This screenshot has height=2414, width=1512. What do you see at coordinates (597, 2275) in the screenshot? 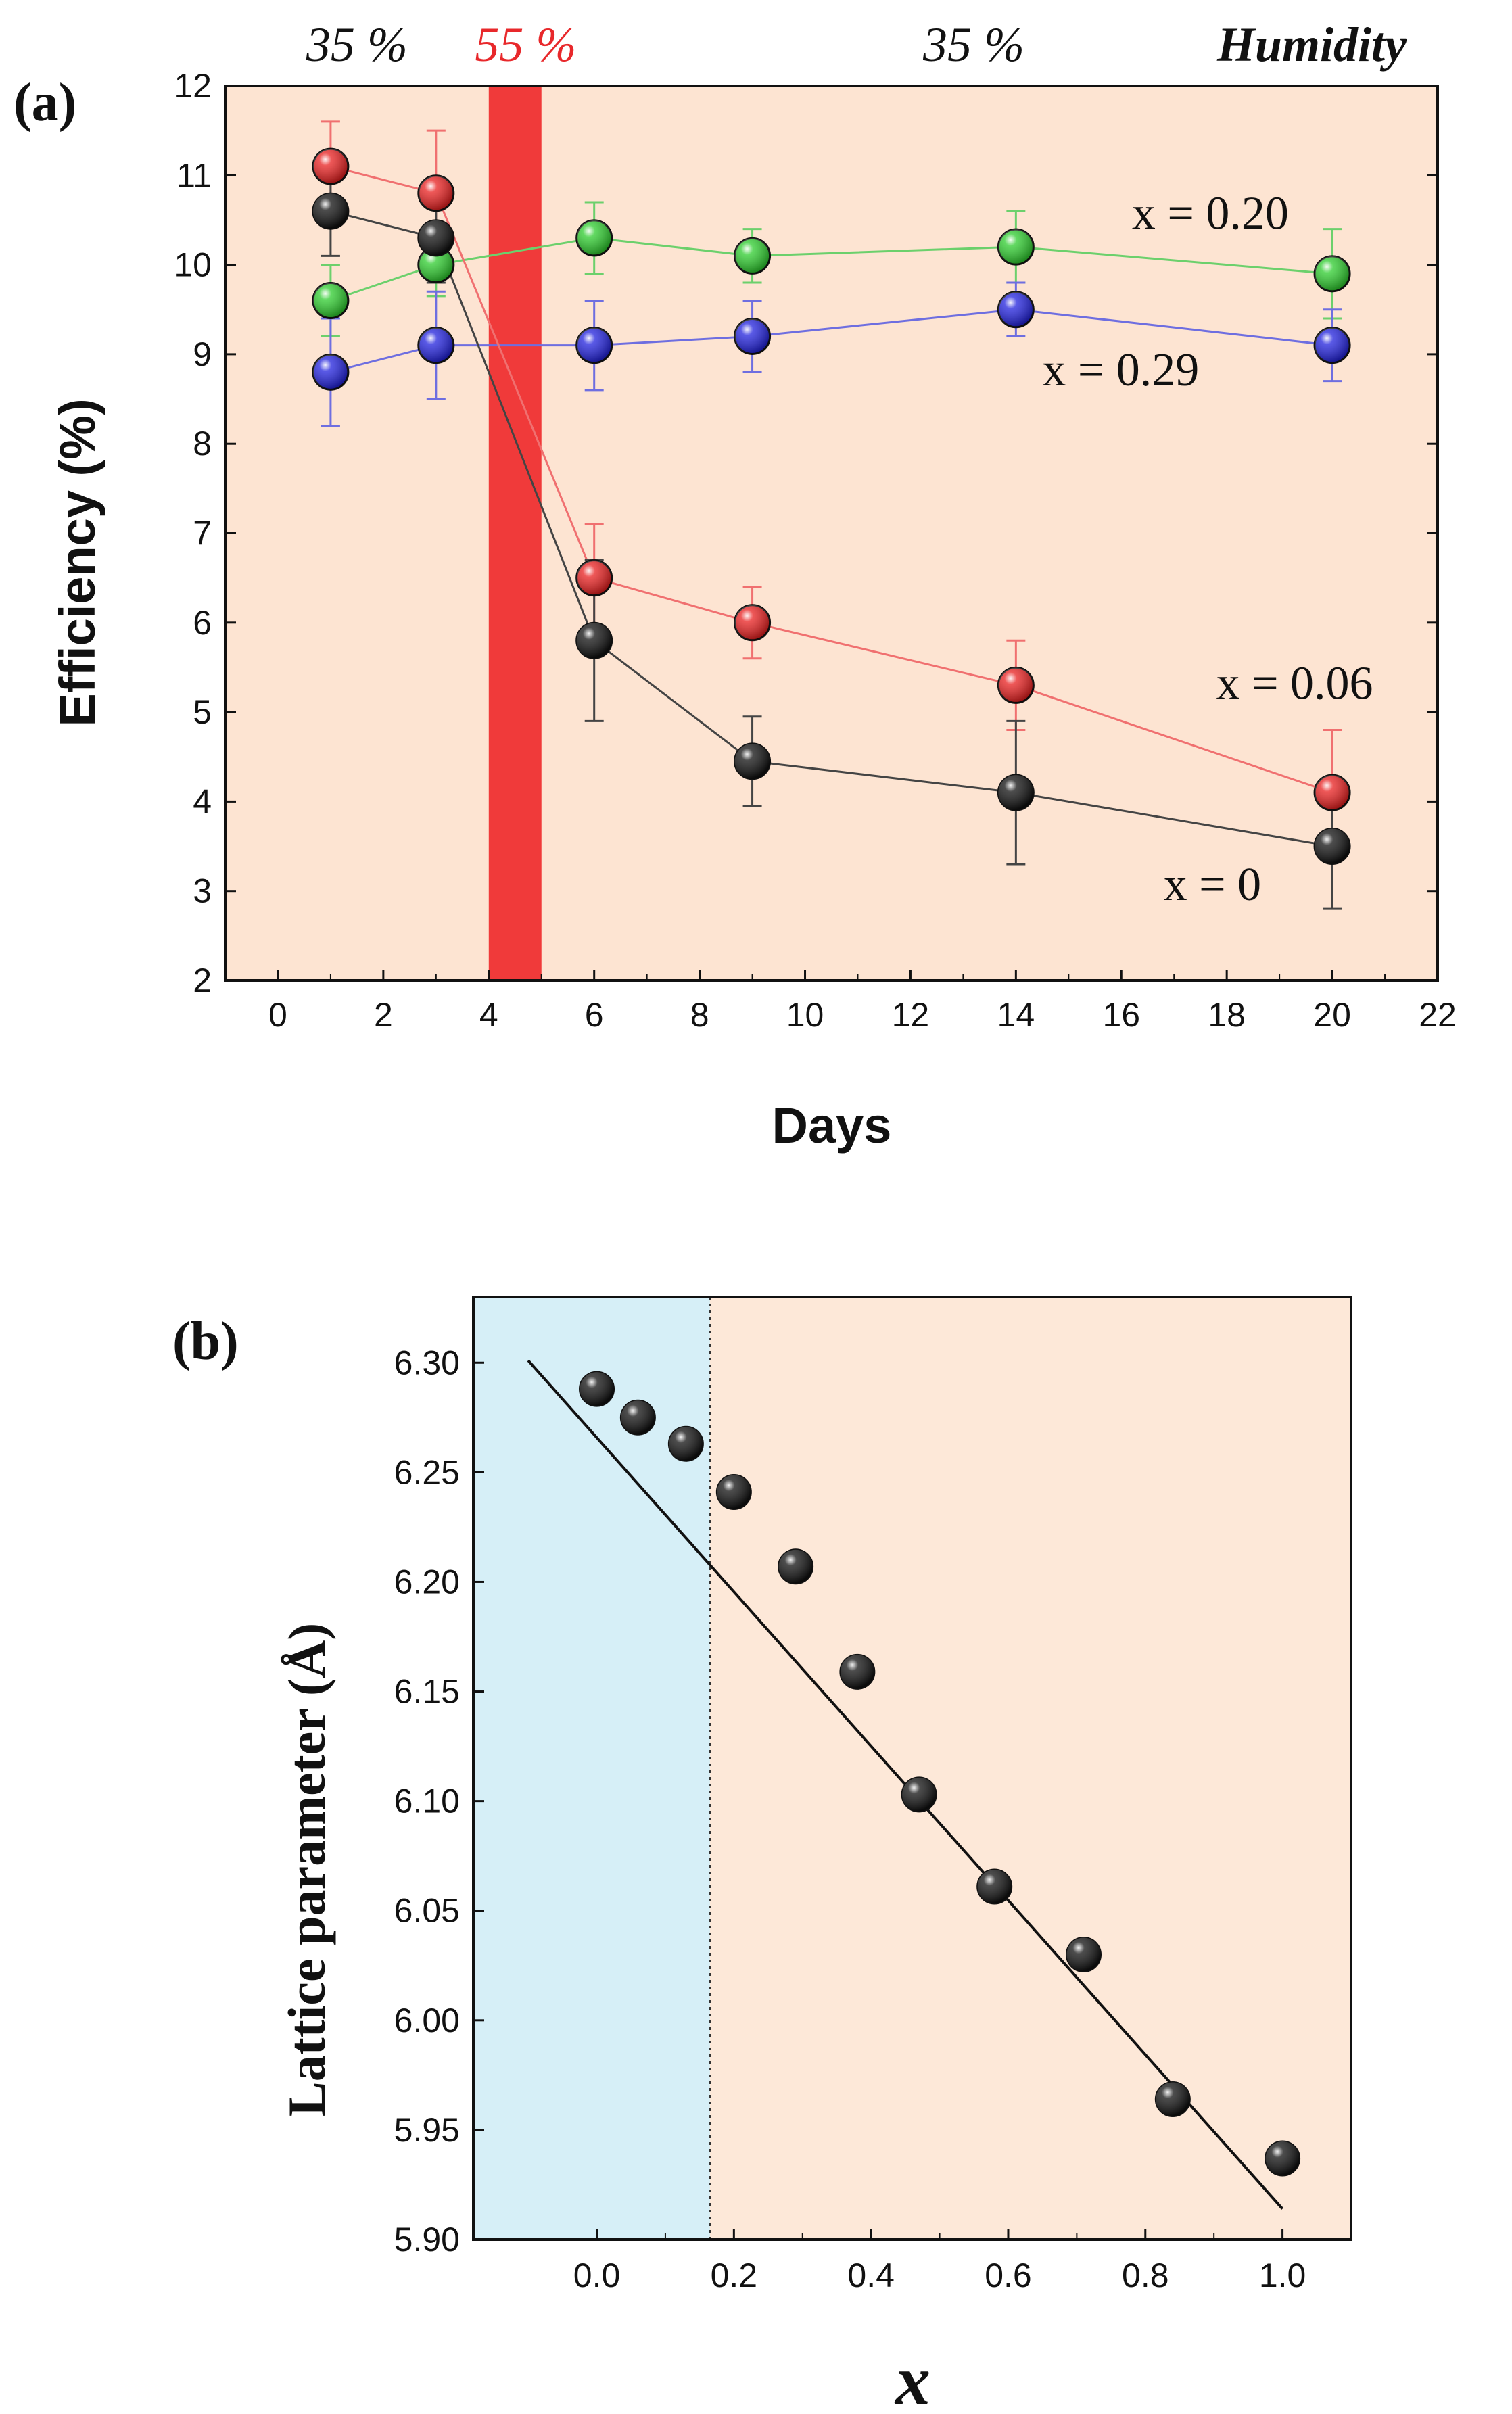
I see `x-tick-label: 0.0` at bounding box center [597, 2275].